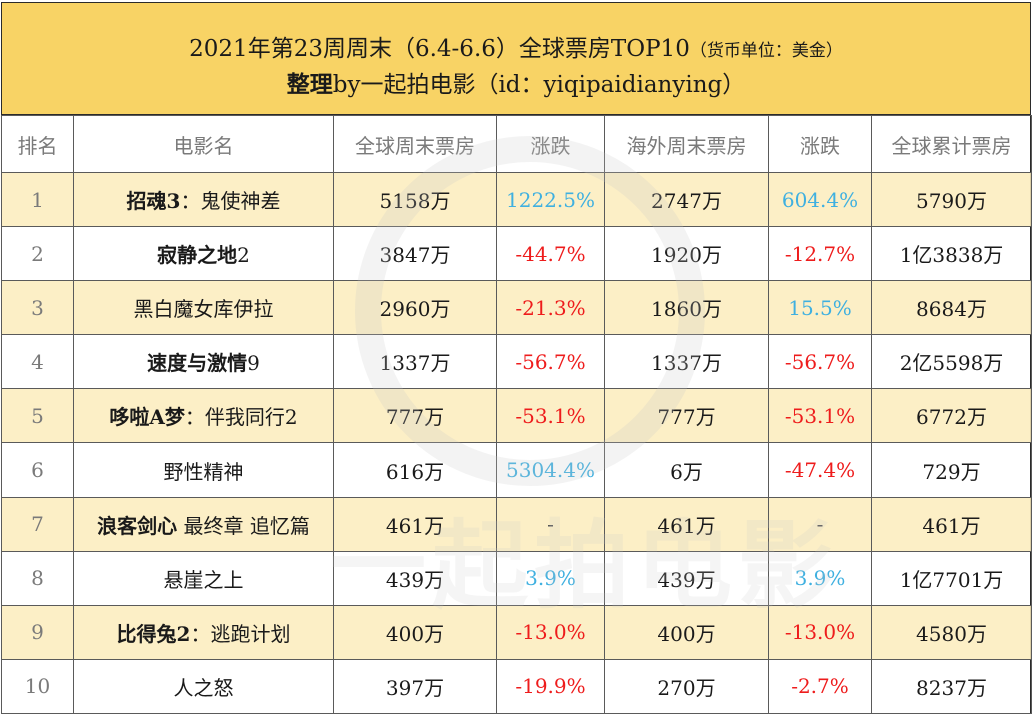  What do you see at coordinates (203, 144) in the screenshot?
I see `col-header-title: 电影名` at bounding box center [203, 144].